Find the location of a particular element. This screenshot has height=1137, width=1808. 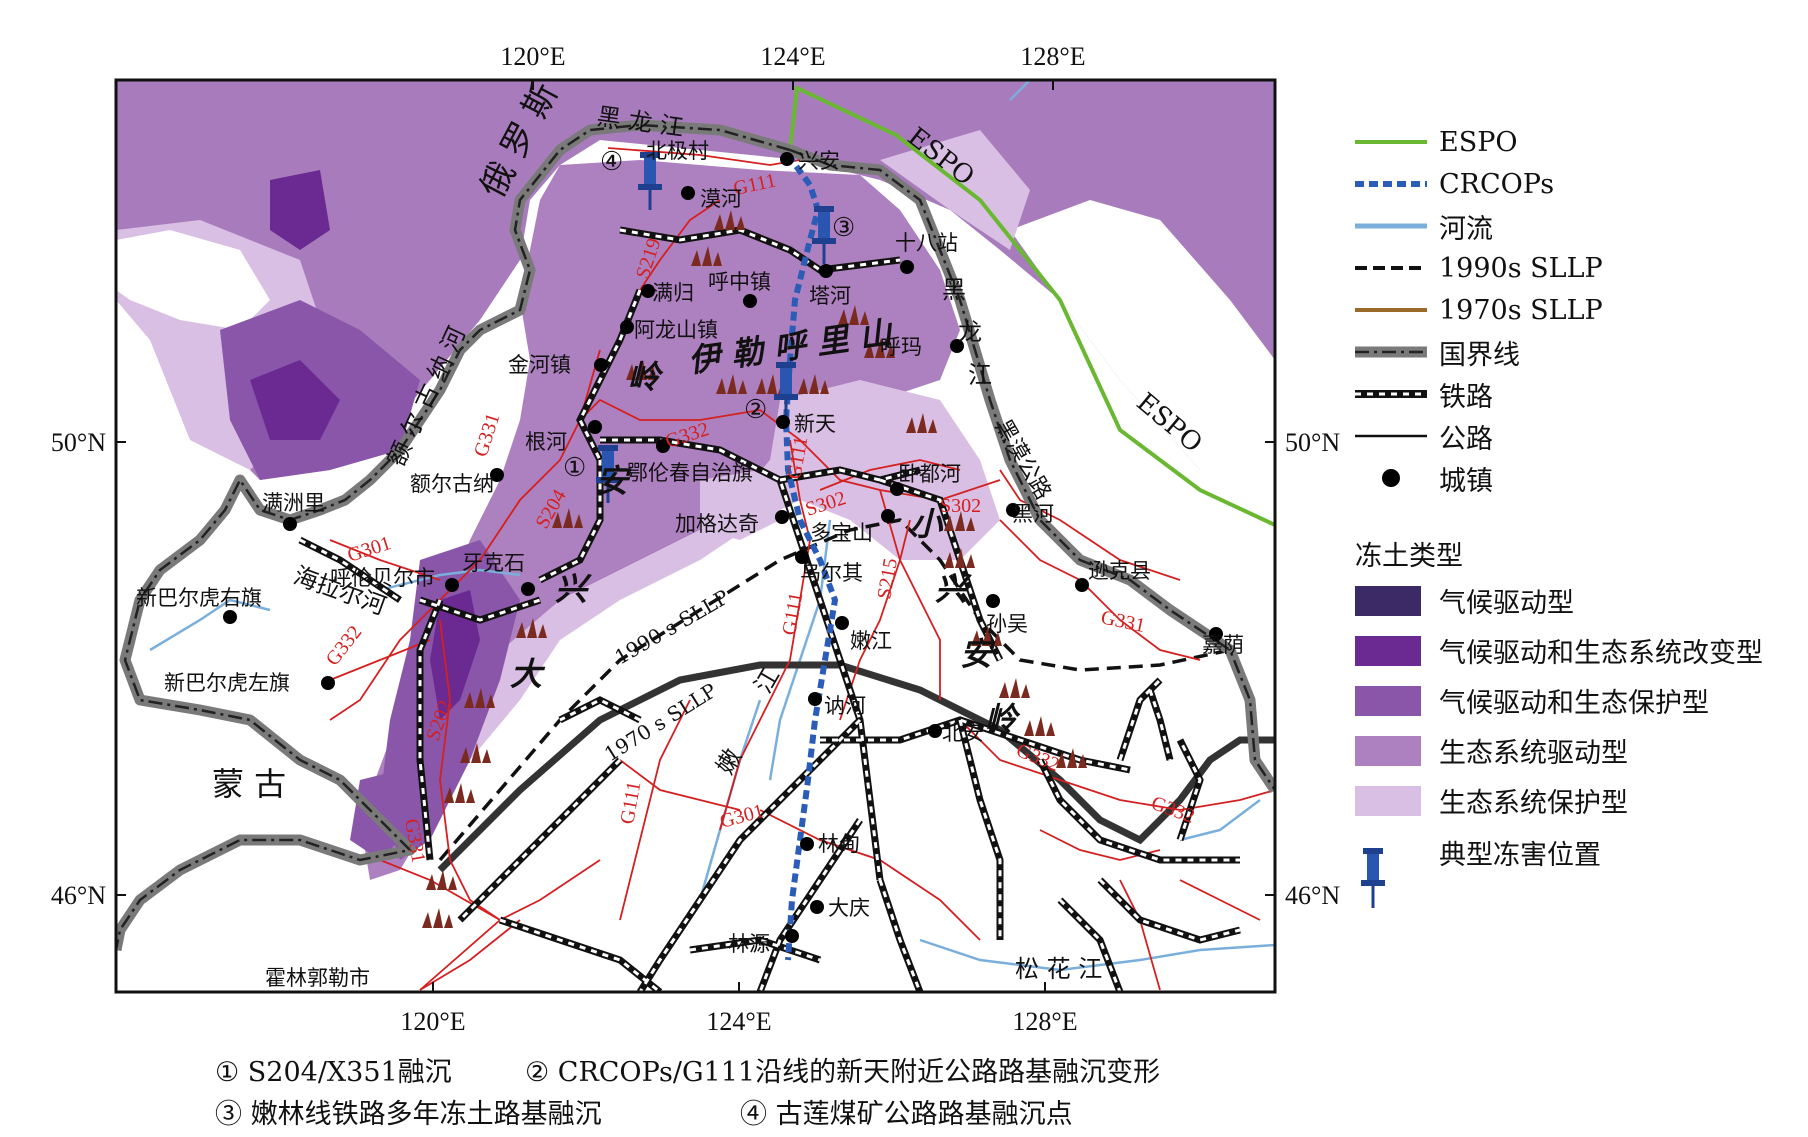

town-label: 霍林郭勒市 is located at coordinates (317, 978).